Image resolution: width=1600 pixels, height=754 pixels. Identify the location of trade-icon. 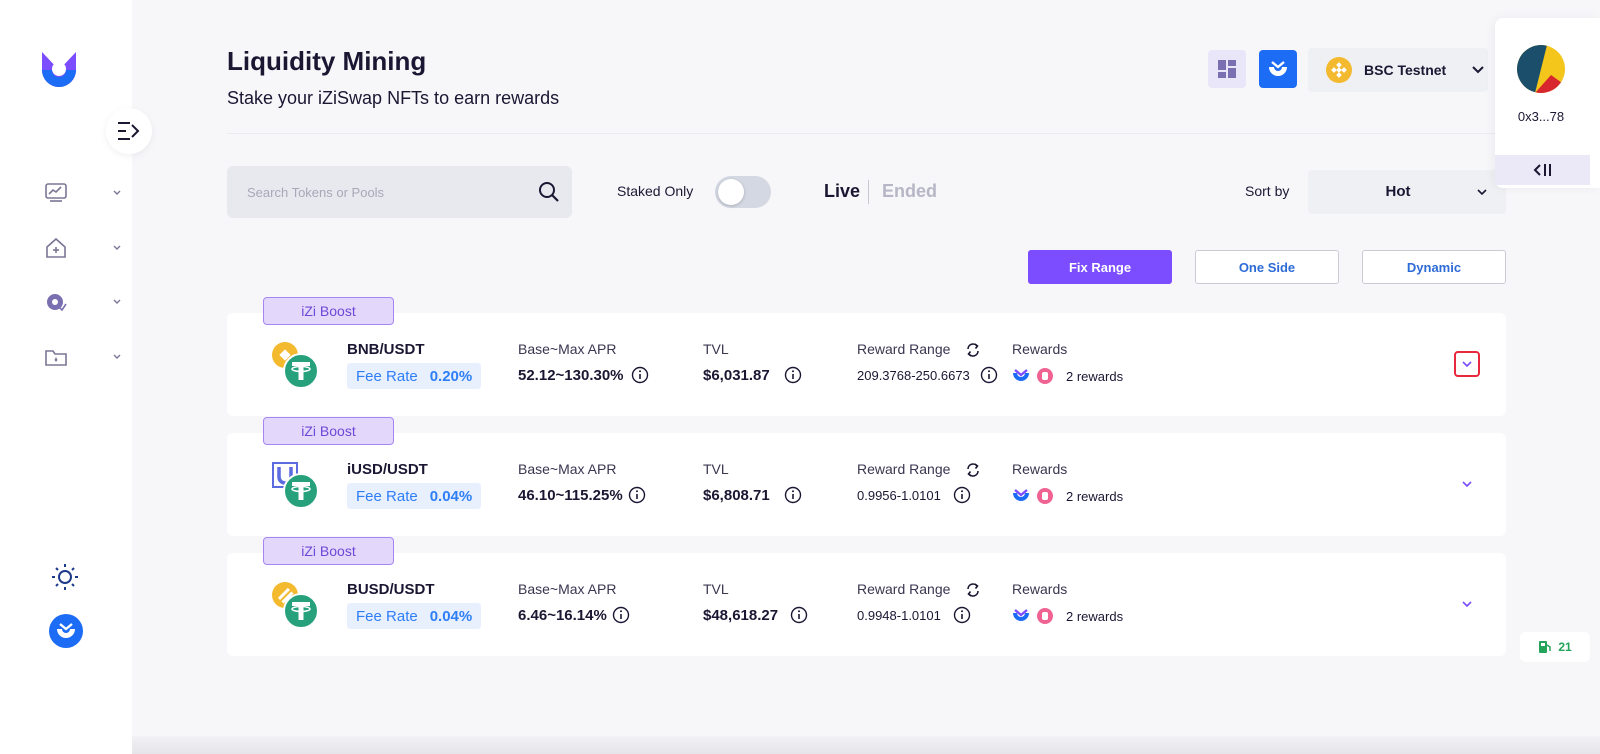
(56, 192).